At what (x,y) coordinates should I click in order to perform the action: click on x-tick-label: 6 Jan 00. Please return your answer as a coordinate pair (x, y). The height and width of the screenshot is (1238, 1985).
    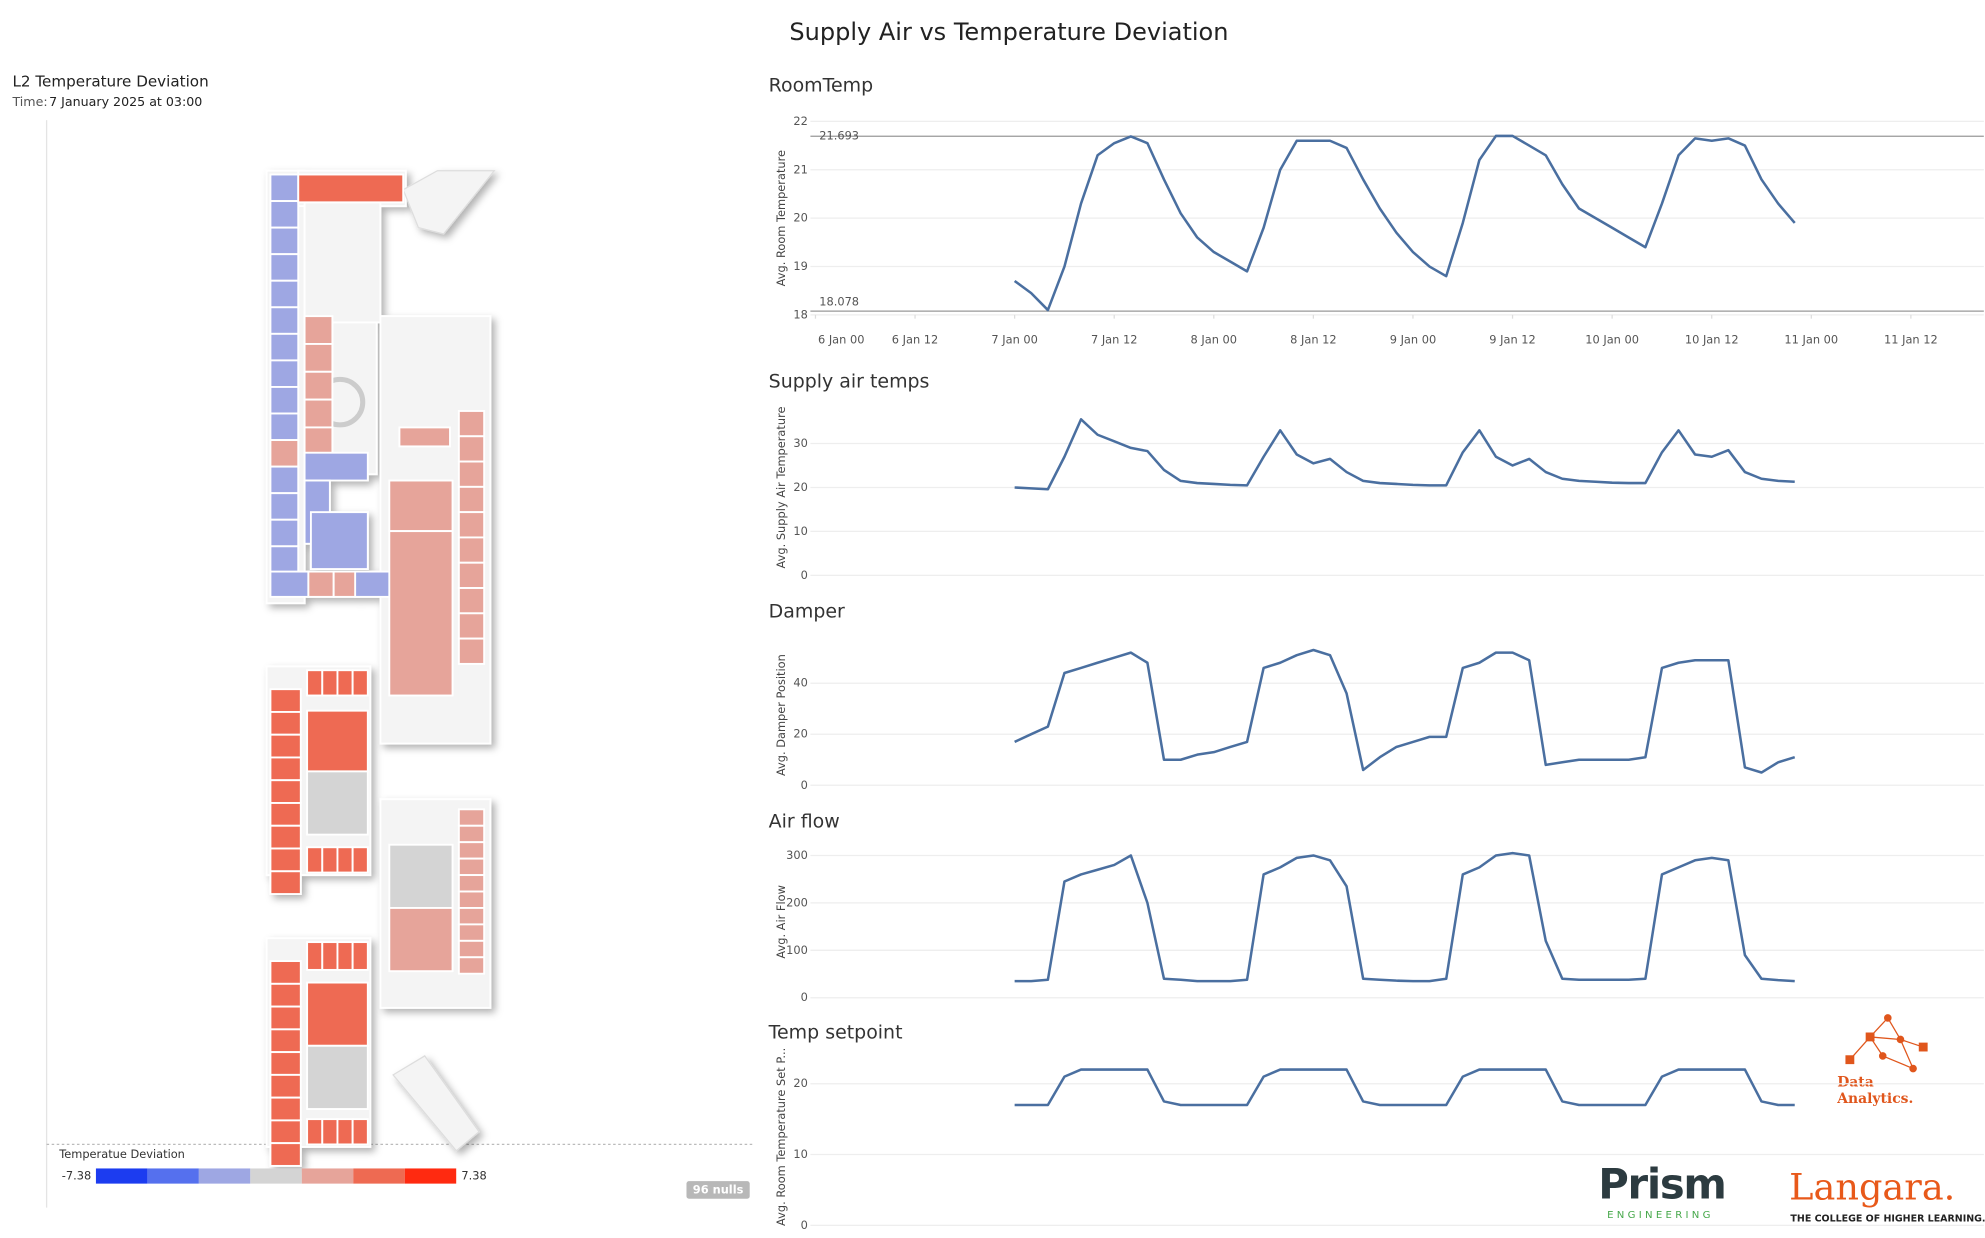
    Looking at the image, I should click on (841, 340).